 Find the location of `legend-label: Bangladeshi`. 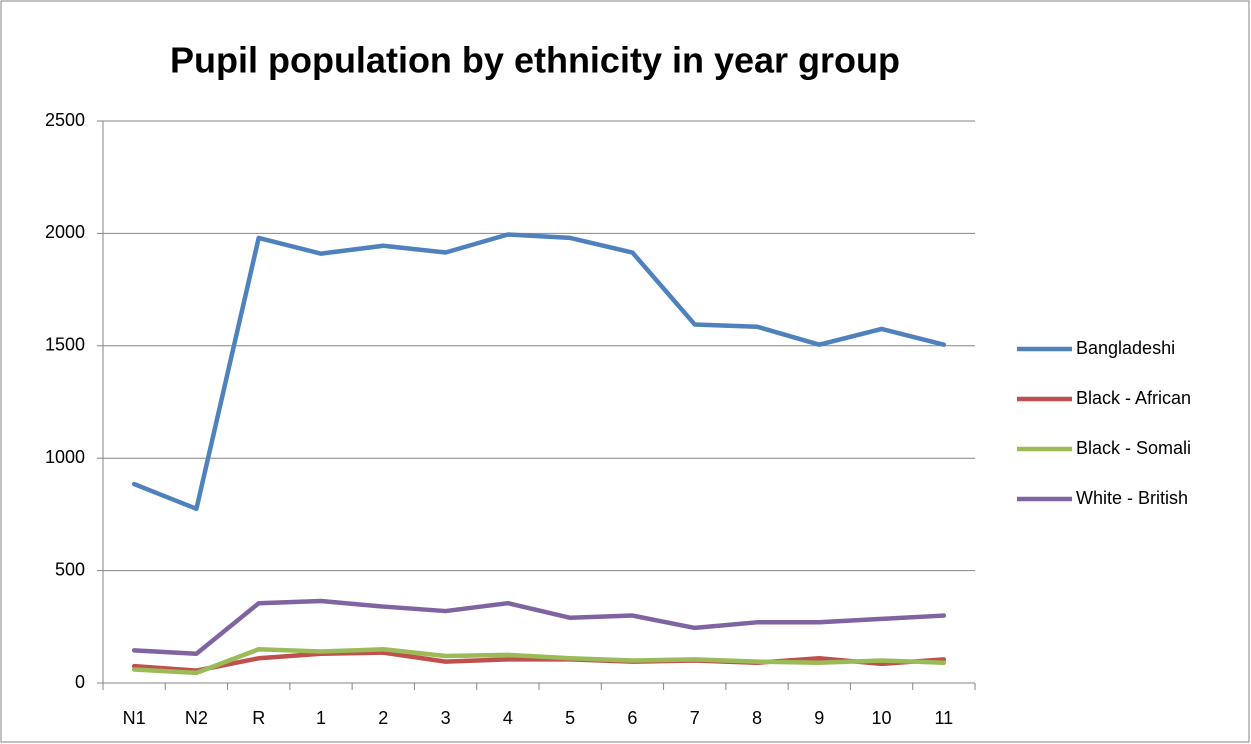

legend-label: Bangladeshi is located at coordinates (1125, 348).